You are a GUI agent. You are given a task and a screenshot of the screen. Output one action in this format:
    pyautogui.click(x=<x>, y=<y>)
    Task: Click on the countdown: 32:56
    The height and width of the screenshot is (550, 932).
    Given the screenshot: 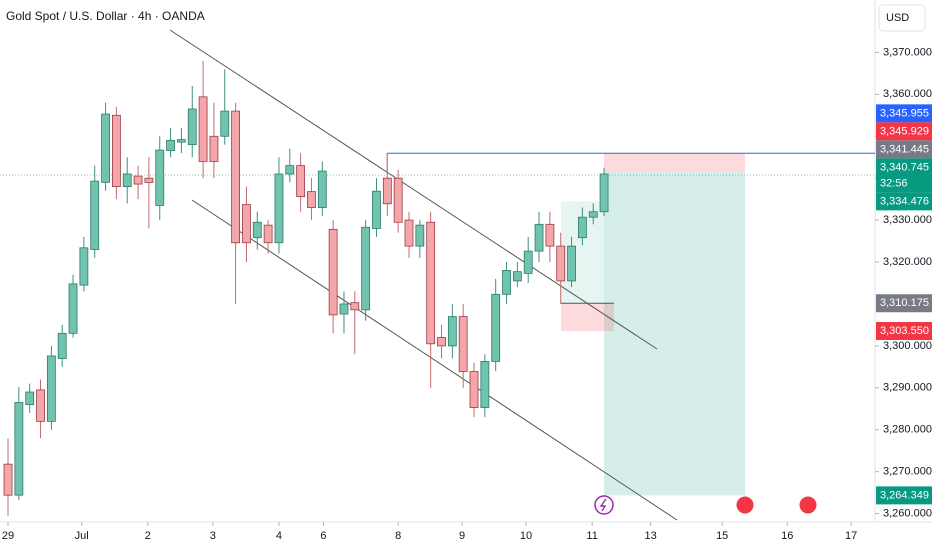 What is the action you would take?
    pyautogui.click(x=894, y=183)
    